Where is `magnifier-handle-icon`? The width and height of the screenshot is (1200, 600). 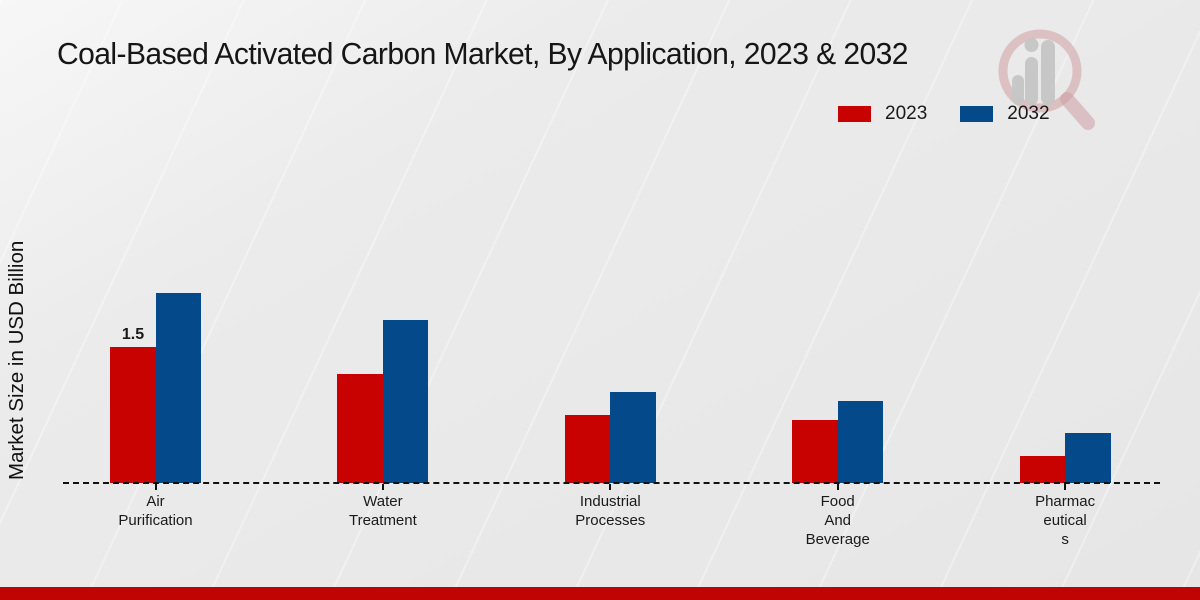
magnifier-handle-icon is located at coordinates (1077, 111).